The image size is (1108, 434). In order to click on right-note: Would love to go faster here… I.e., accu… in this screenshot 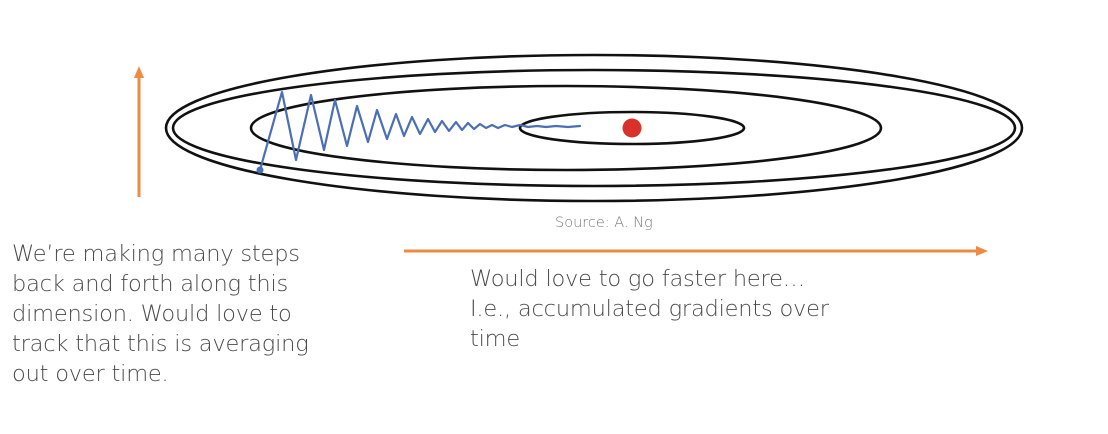, I will do `click(685, 309)`.